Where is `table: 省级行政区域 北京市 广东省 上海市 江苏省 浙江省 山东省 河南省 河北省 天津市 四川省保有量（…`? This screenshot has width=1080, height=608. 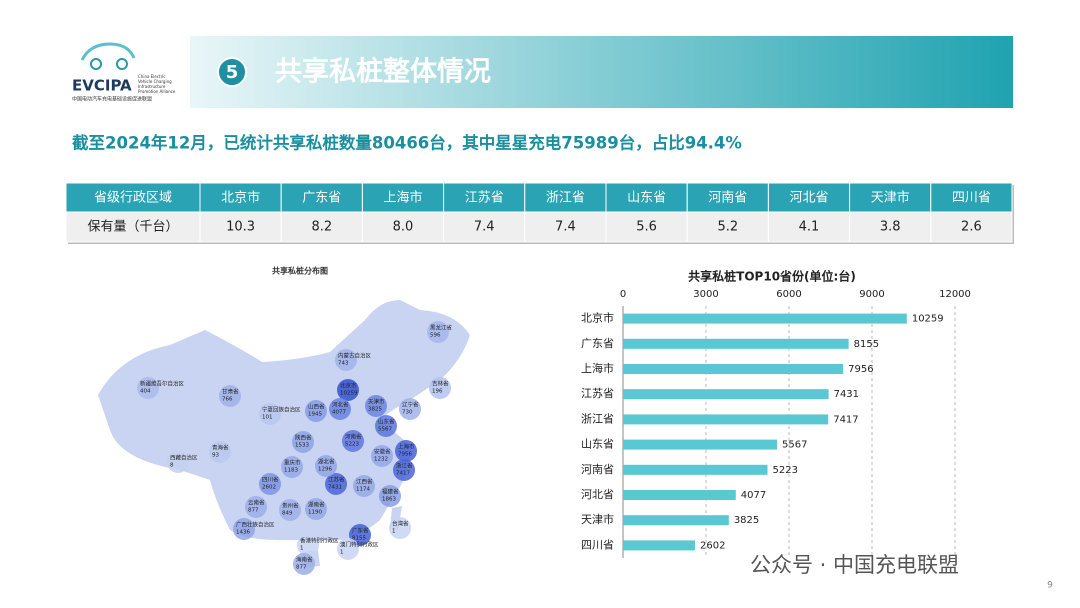 table: 省级行政区域 北京市 广东省 上海市 江苏省 浙江省 山东省 河南省 河北省 天津市 四川省保有量（… is located at coordinates (539, 213).